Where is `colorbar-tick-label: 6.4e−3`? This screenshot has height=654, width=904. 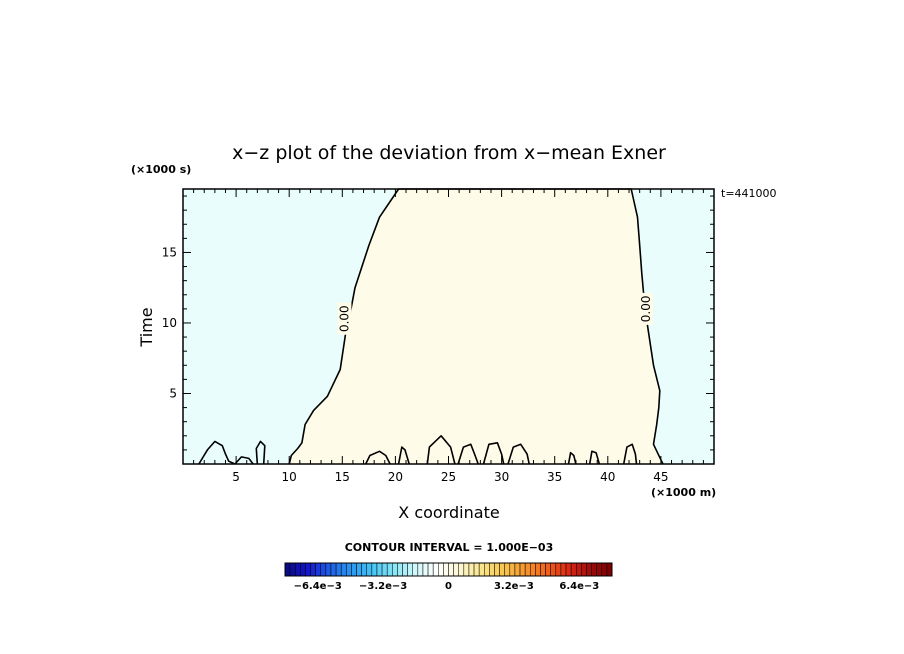 colorbar-tick-label: 6.4e−3 is located at coordinates (579, 586).